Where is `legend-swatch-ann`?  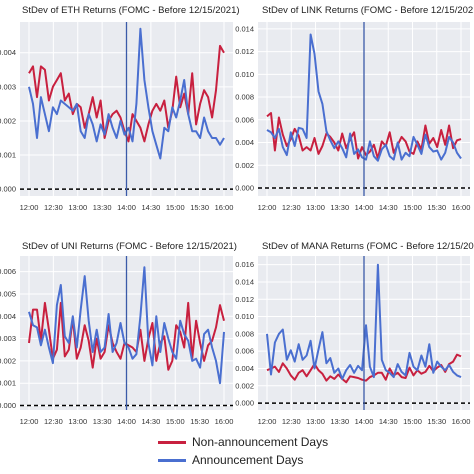 legend-swatch-ann is located at coordinates (172, 460).